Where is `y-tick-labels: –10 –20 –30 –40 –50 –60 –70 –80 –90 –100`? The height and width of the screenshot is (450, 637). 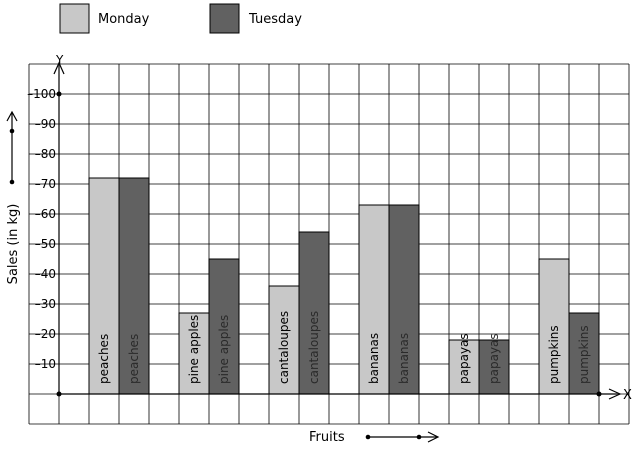
y-tick-labels: –10 –20 –30 –40 –50 –60 –70 –80 –90 –100 is located at coordinates (41, 229).